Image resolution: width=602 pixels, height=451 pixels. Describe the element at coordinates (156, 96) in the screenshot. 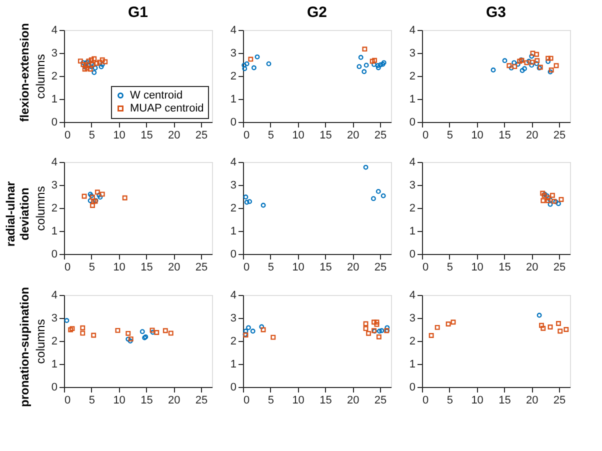

I see `legend-label: W centroid` at that location.